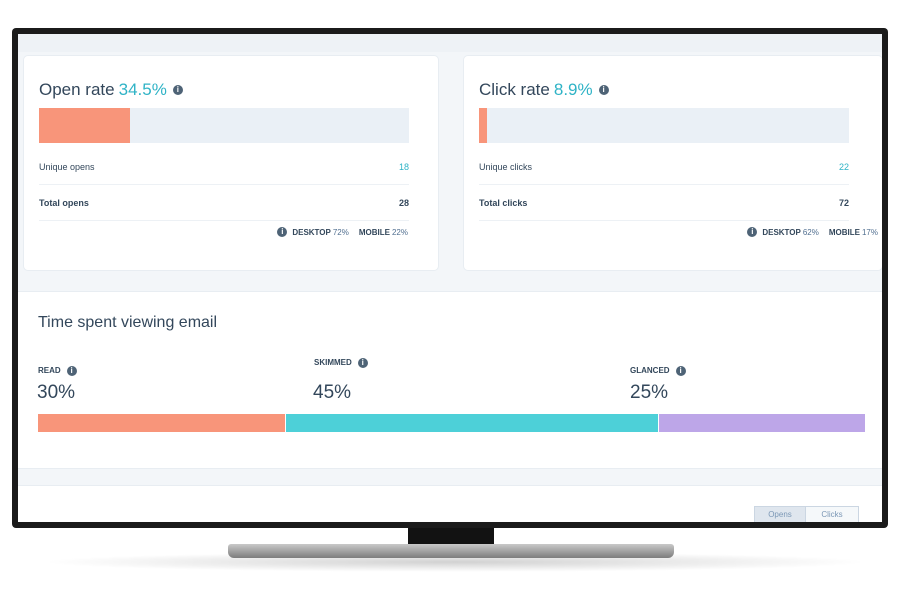 This screenshot has height=600, width=900. I want to click on open-rate-value: 34.5%, so click(142, 89).